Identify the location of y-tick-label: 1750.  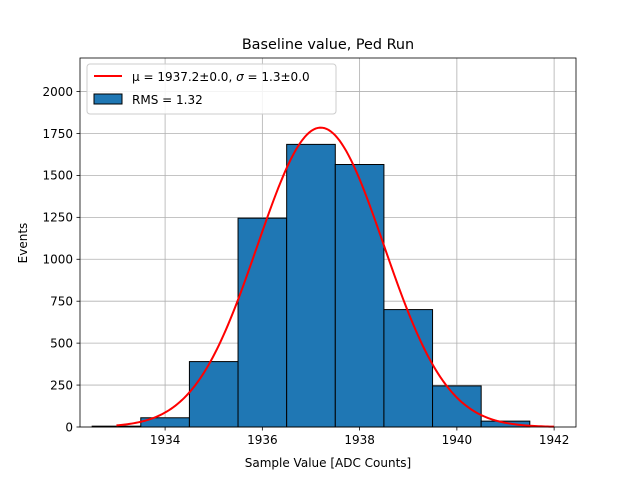
(57, 134).